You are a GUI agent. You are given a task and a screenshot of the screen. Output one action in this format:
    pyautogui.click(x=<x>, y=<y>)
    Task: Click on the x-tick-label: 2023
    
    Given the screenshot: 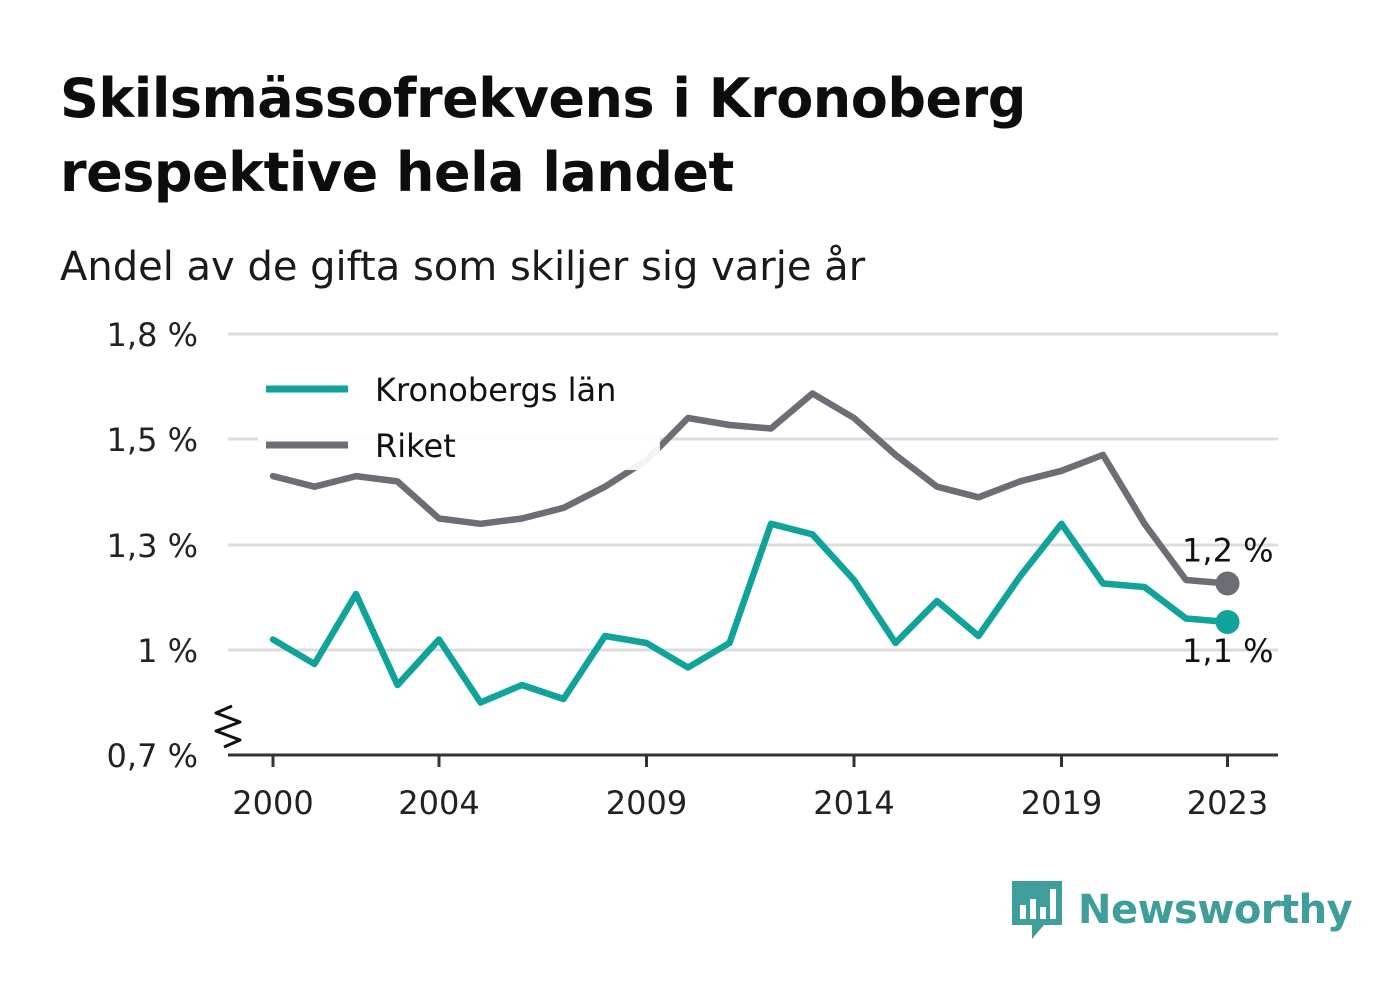 What is the action you would take?
    pyautogui.click(x=1227, y=803)
    